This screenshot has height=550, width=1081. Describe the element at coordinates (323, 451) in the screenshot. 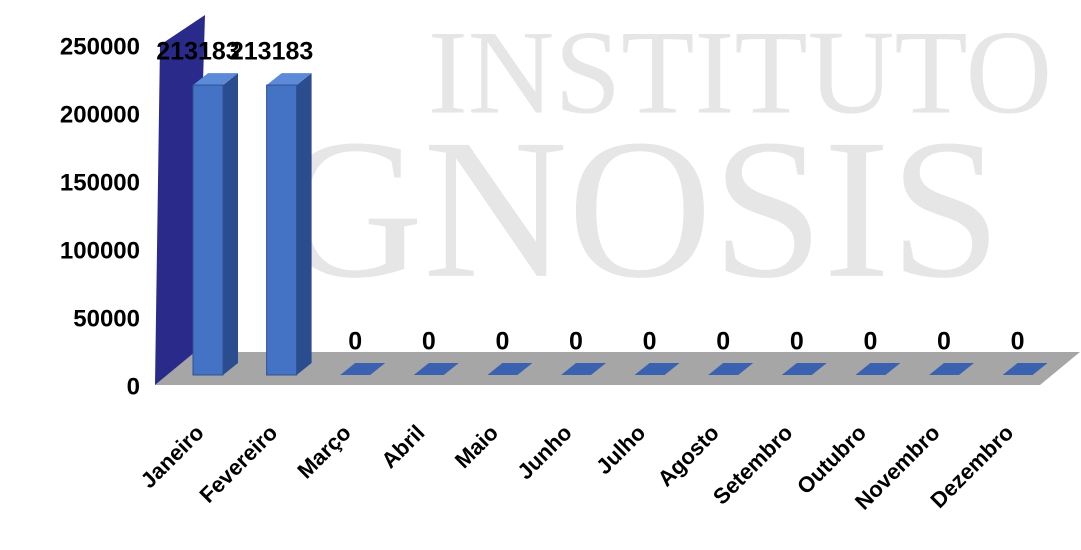

I see `x-tick-label: Março` at that location.